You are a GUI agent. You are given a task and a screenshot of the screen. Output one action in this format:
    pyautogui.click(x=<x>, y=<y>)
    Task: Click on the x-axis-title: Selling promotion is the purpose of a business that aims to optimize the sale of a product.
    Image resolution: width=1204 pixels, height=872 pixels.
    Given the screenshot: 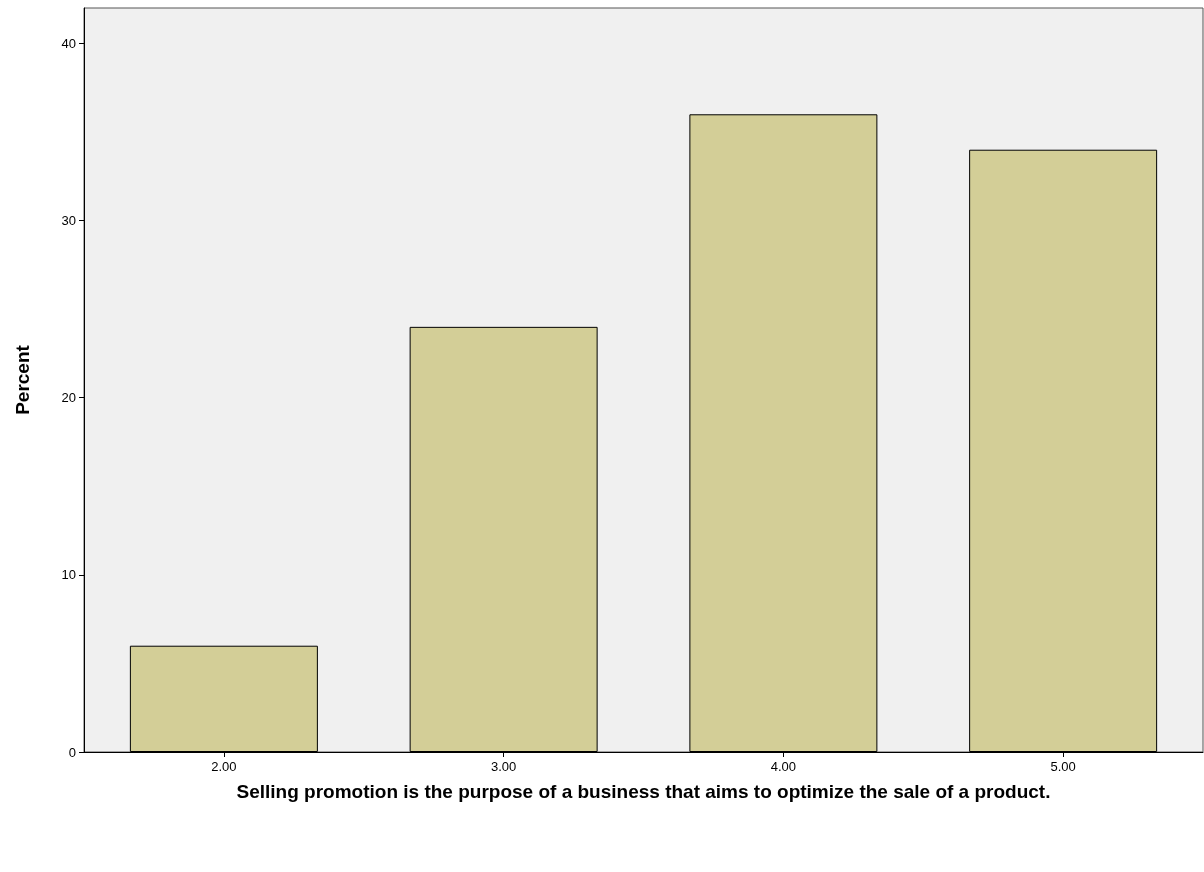 What is the action you would take?
    pyautogui.click(x=643, y=791)
    